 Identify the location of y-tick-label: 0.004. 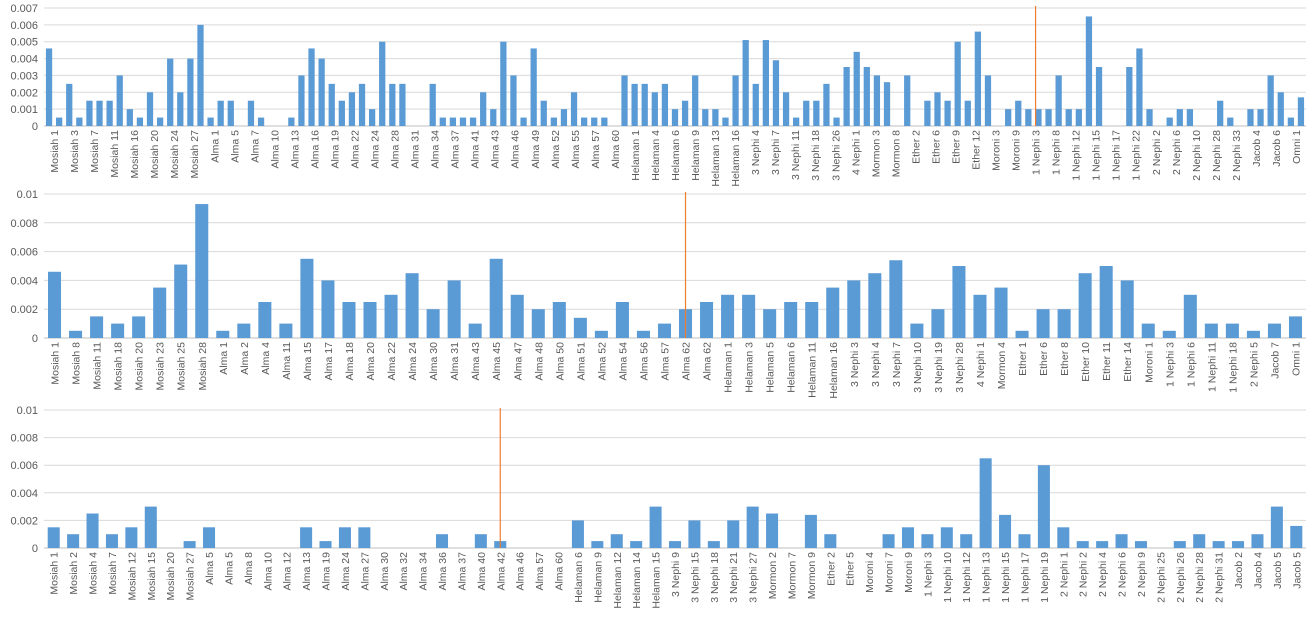
(24, 494).